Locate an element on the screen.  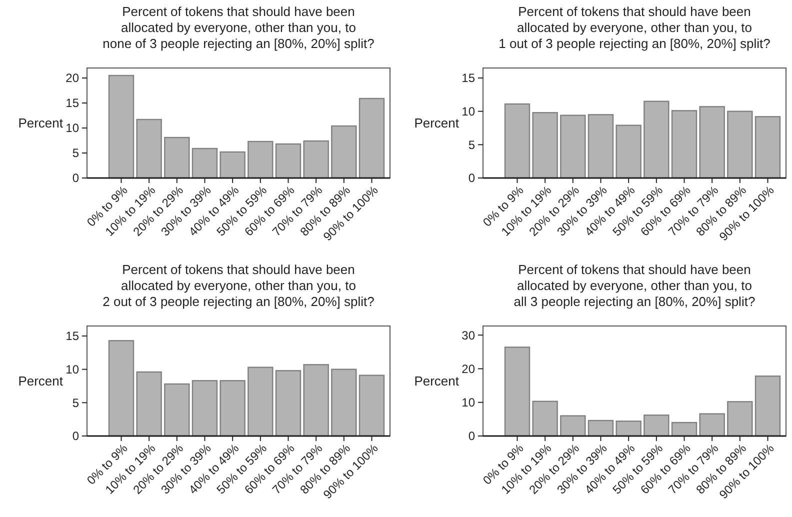
chart-title: Percent of tokens that should have been allocated by everyone, other than you, to 2 out of 3 people rejecting an [80%, 20%] split? is located at coordinates (238, 285).